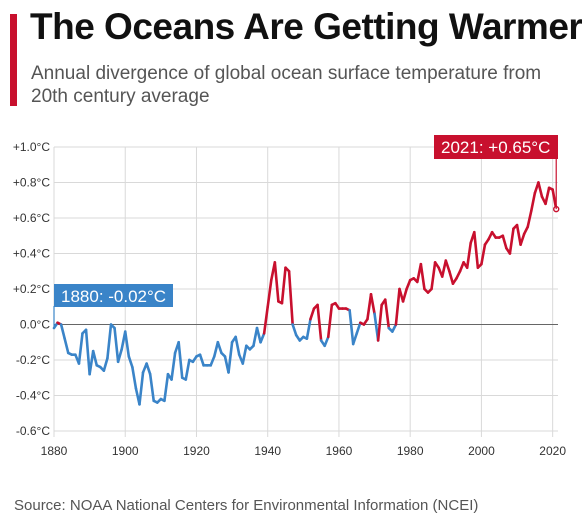 The width and height of the screenshot is (582, 522). What do you see at coordinates (33, 360) in the screenshot?
I see `y-tick-label: -0.2°C` at bounding box center [33, 360].